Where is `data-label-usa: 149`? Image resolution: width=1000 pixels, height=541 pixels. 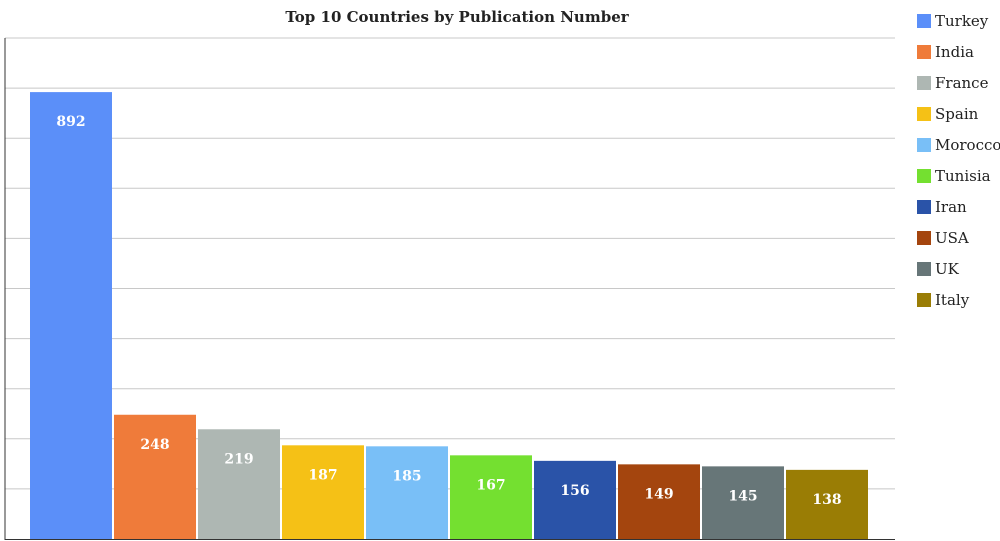
data-label-usa: 149 is located at coordinates (658, 494).